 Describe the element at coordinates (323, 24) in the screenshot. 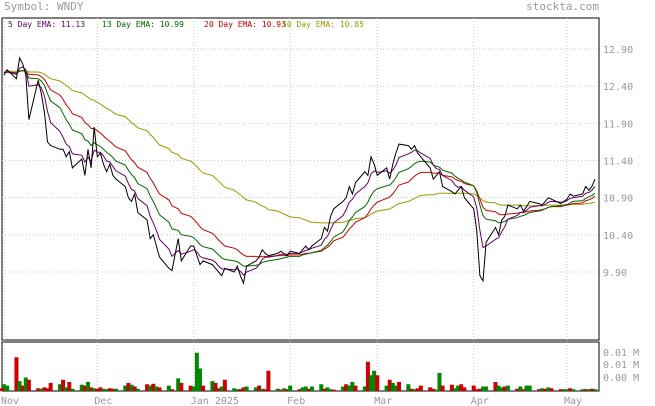

I see `ema50-legend: 50 Day EMA: 10.85` at that location.